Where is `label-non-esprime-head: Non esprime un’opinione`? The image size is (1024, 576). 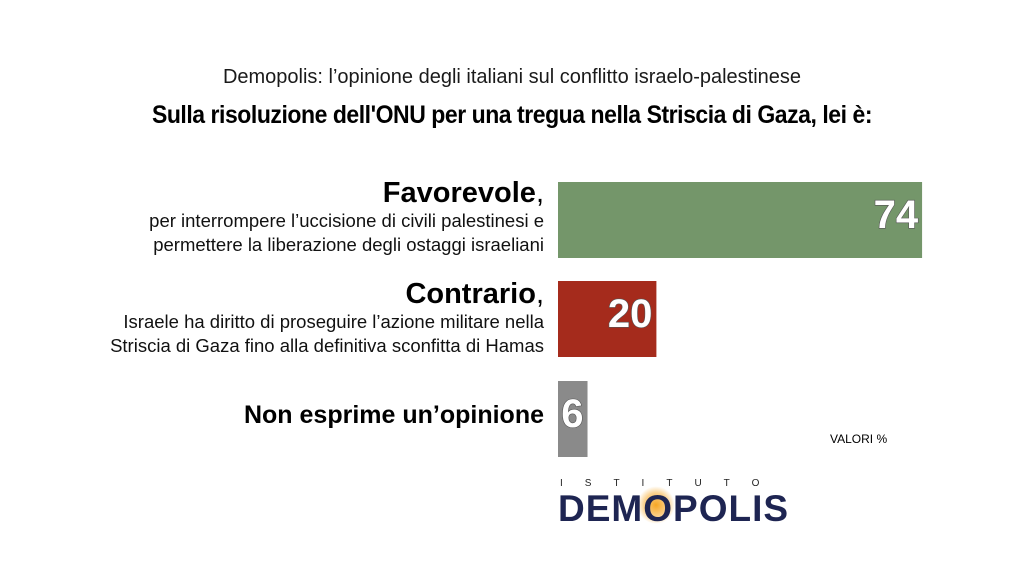 label-non-esprime-head: Non esprime un’opinione is located at coordinates (393, 415).